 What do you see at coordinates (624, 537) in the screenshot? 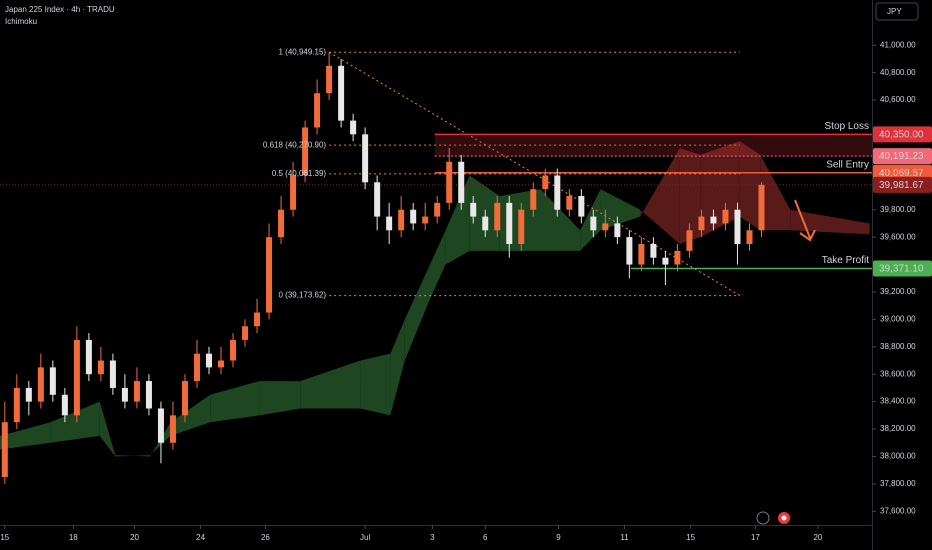
I see `x-tick-label: 11` at bounding box center [624, 537].